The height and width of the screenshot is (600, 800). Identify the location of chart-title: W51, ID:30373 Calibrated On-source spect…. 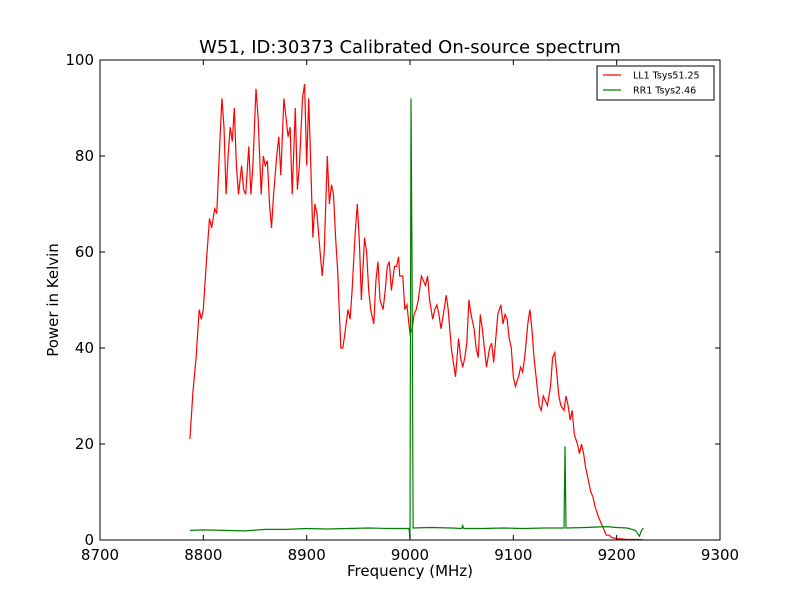
(410, 47).